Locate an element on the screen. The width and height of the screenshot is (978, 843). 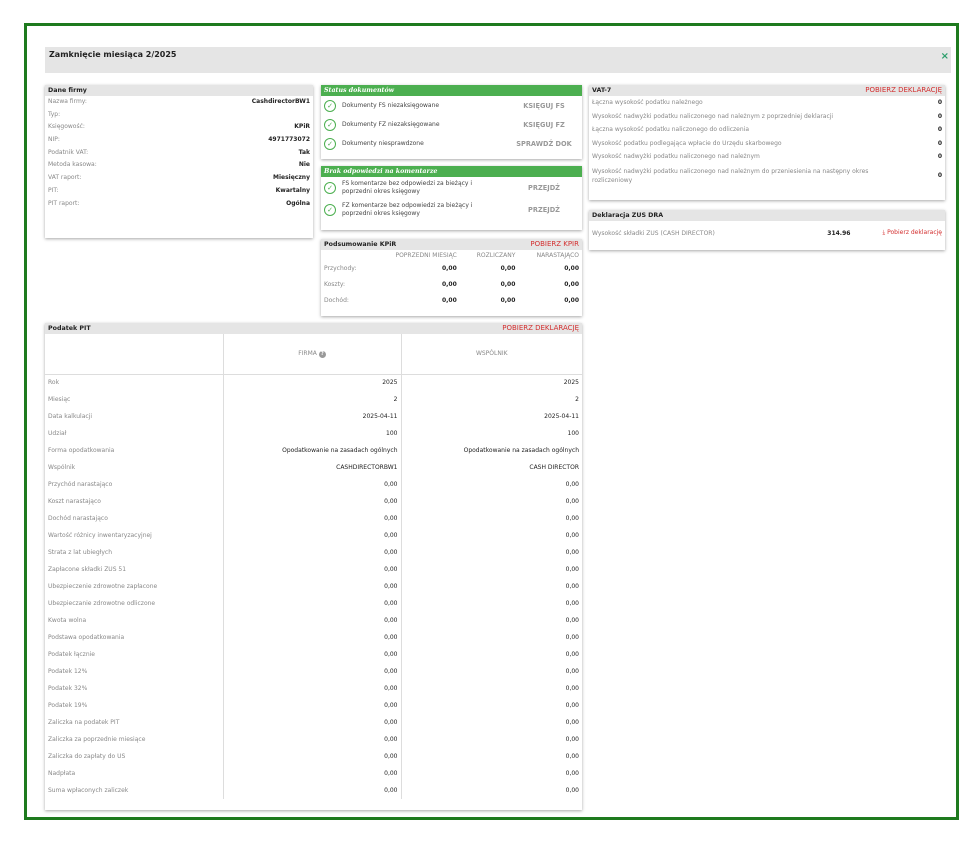
pit-field-label: Wspólnik is located at coordinates (62, 467).